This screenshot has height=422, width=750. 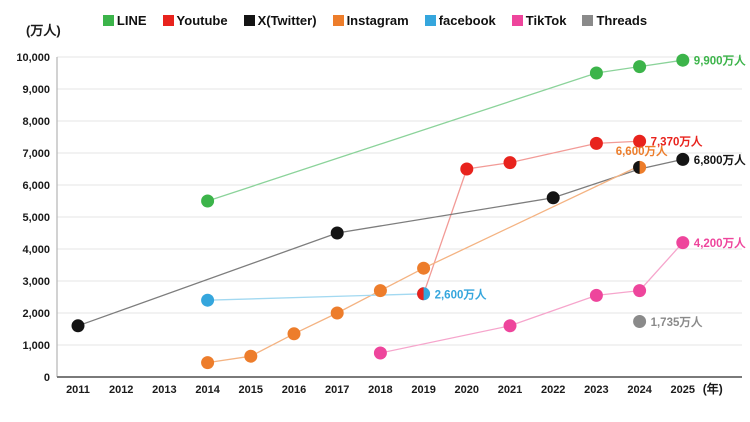 What do you see at coordinates (36, 186) in the screenshot?
I see `y-tick-label: 6,000` at bounding box center [36, 186].